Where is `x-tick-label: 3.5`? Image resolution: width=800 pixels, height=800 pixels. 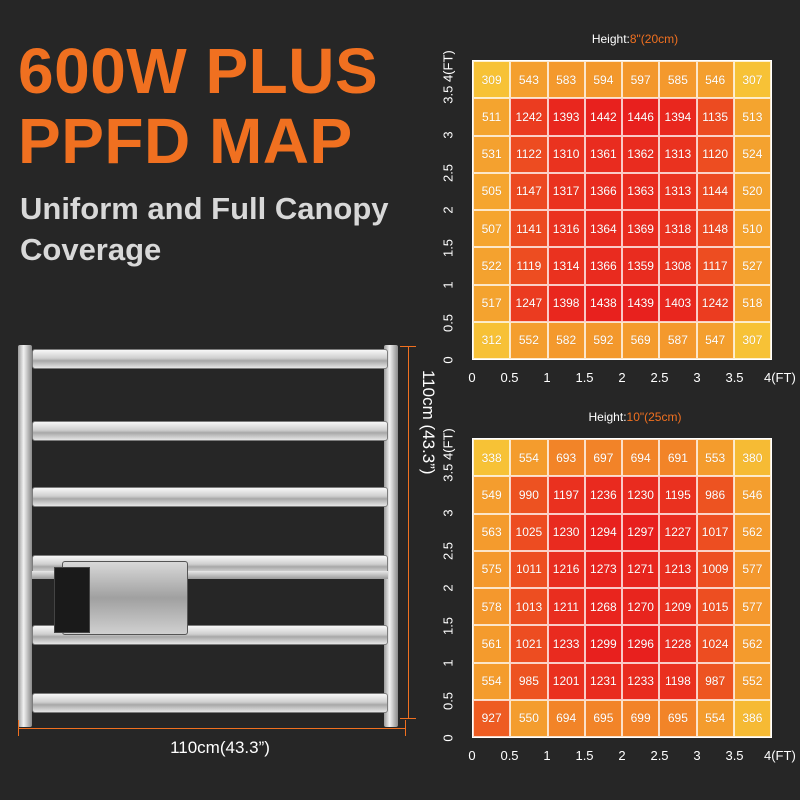
x-tick-label: 3.5 is located at coordinates (734, 755).